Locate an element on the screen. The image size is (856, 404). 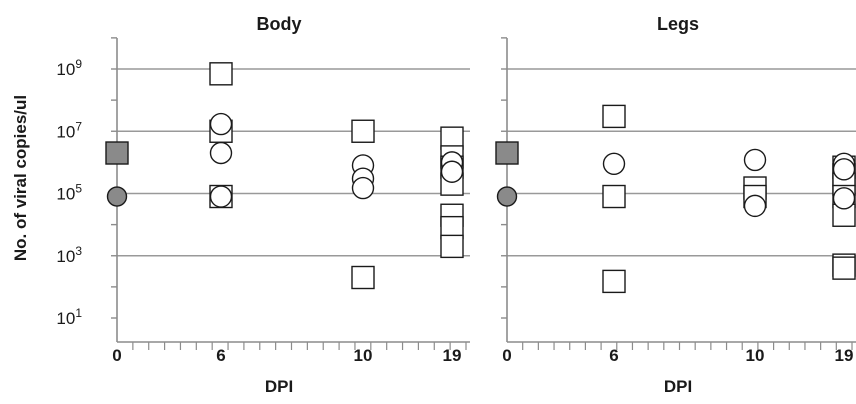
y-tick-label: 10⁹ is located at coordinates (69, 68).